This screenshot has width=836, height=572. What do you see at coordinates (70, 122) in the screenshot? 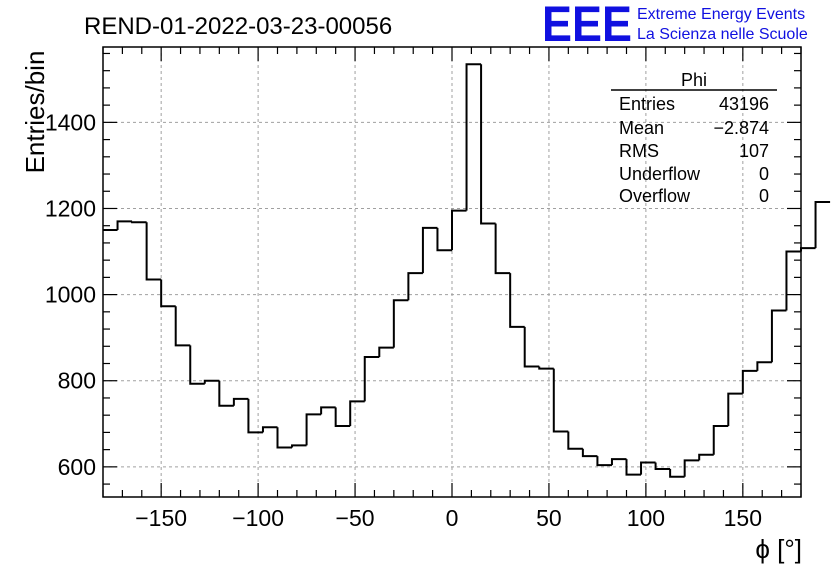
I see `y-tick-label: 1400` at bounding box center [70, 122].